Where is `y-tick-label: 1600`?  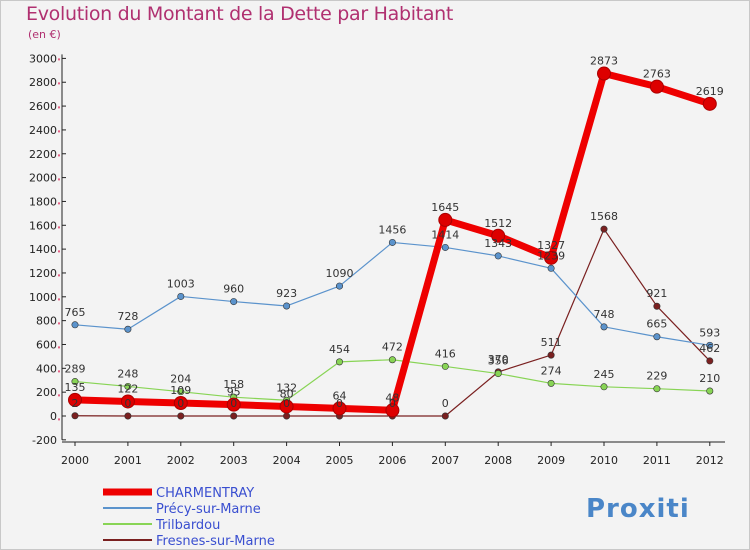
y-tick-label: 1600 is located at coordinates (43, 225).